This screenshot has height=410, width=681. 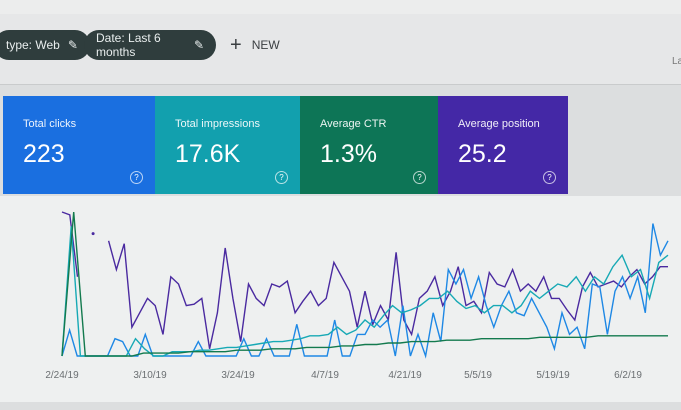 I want to click on metric-value: 25.2, so click(x=482, y=154).